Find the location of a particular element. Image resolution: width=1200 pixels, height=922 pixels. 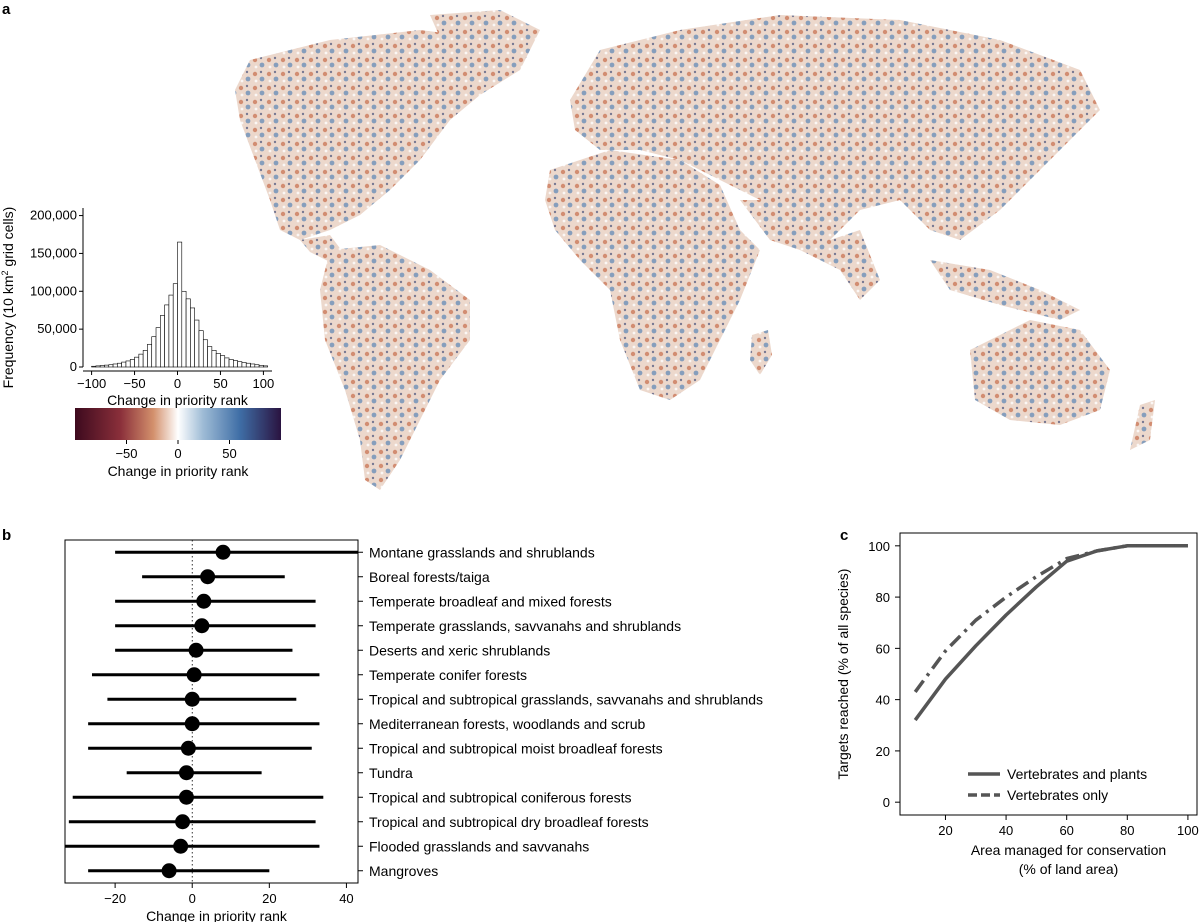

line-y-tick-label: 80 is located at coordinates (883, 597).